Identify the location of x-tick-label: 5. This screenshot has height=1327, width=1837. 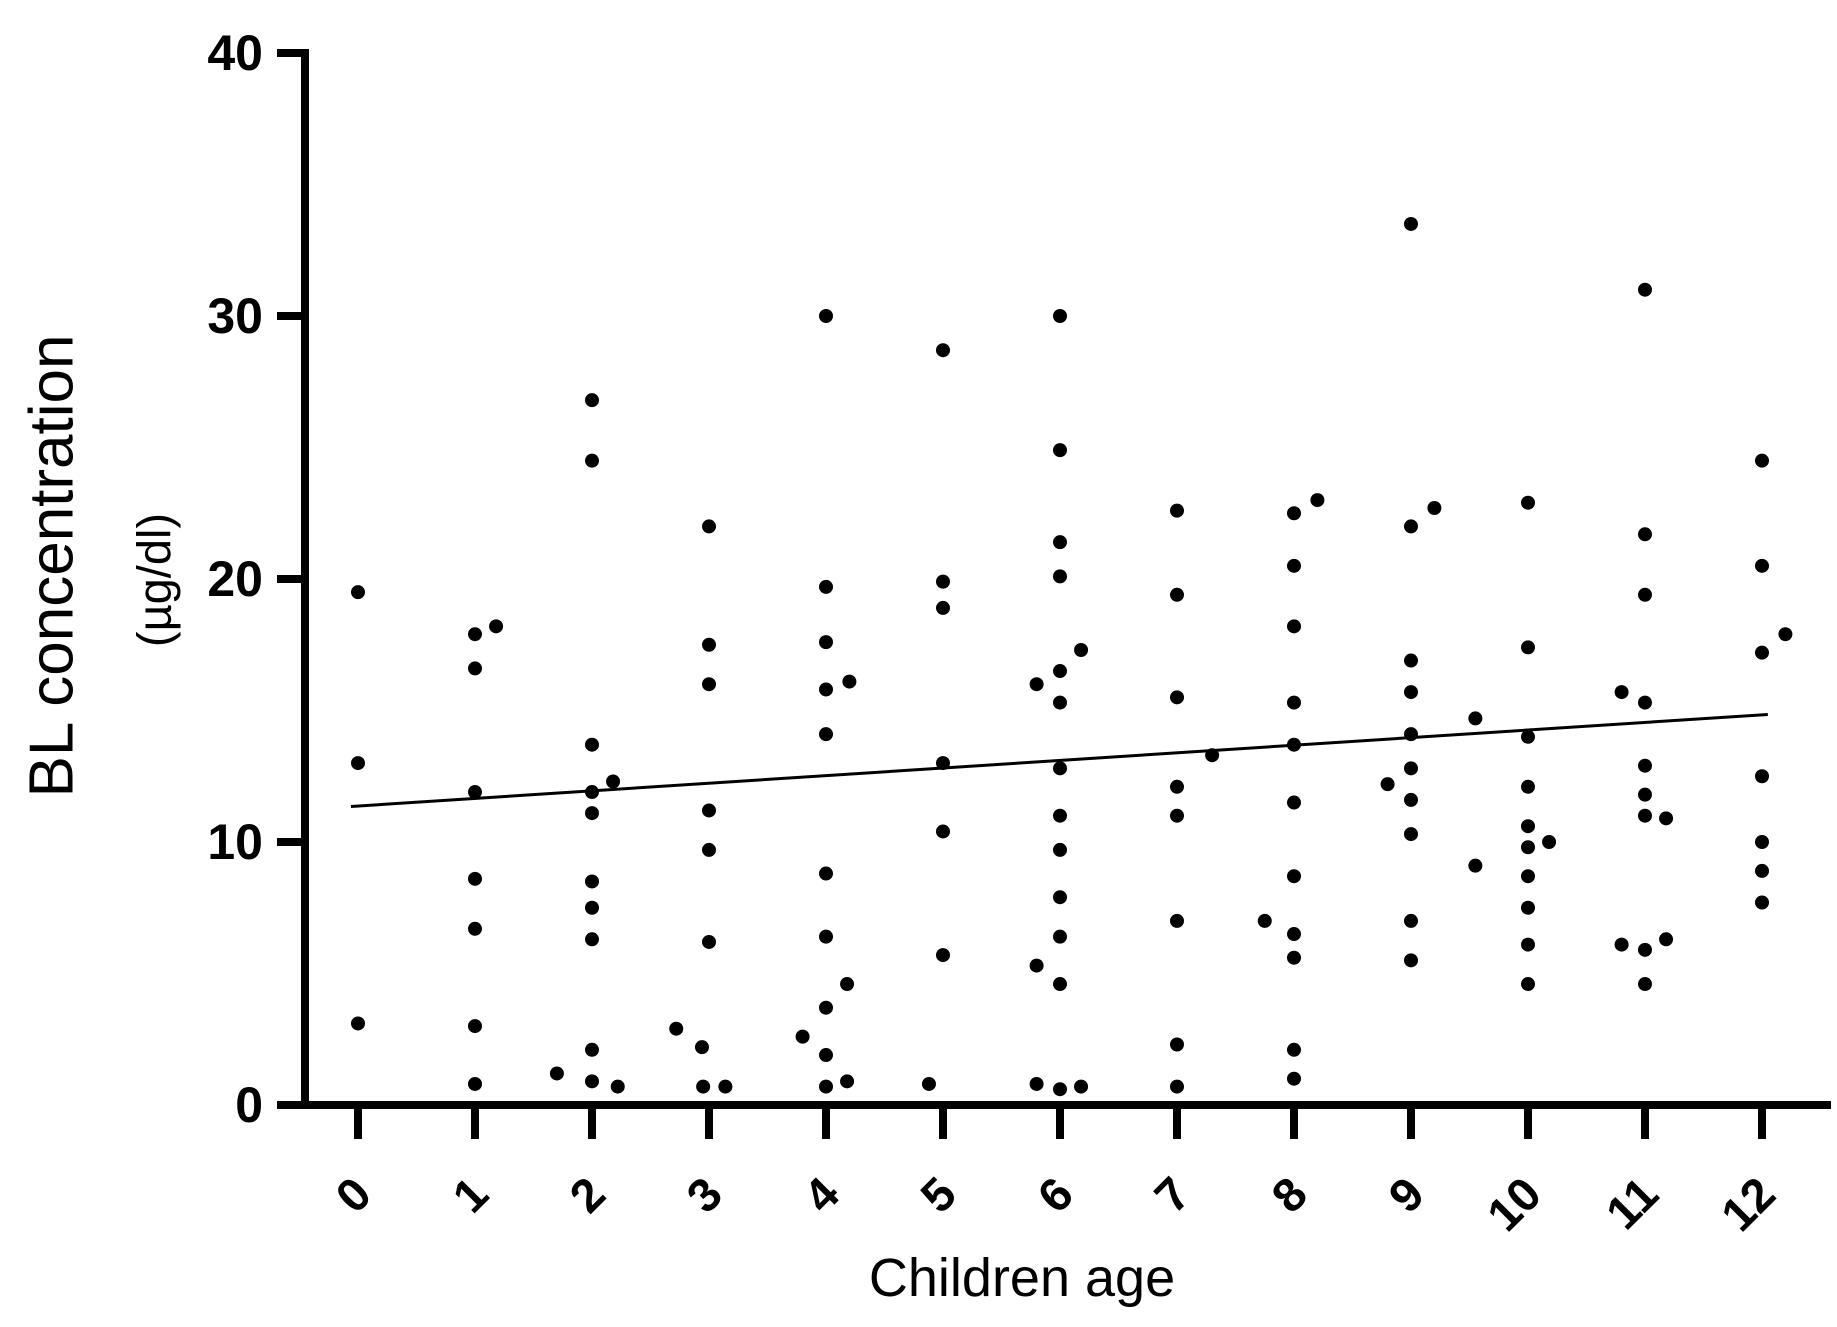
(938, 1195).